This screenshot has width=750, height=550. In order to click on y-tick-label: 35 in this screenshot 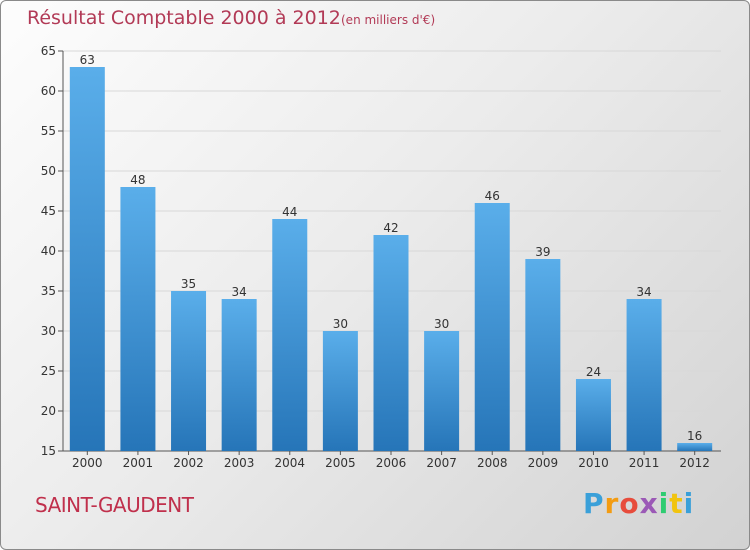, I will do `click(48, 291)`.